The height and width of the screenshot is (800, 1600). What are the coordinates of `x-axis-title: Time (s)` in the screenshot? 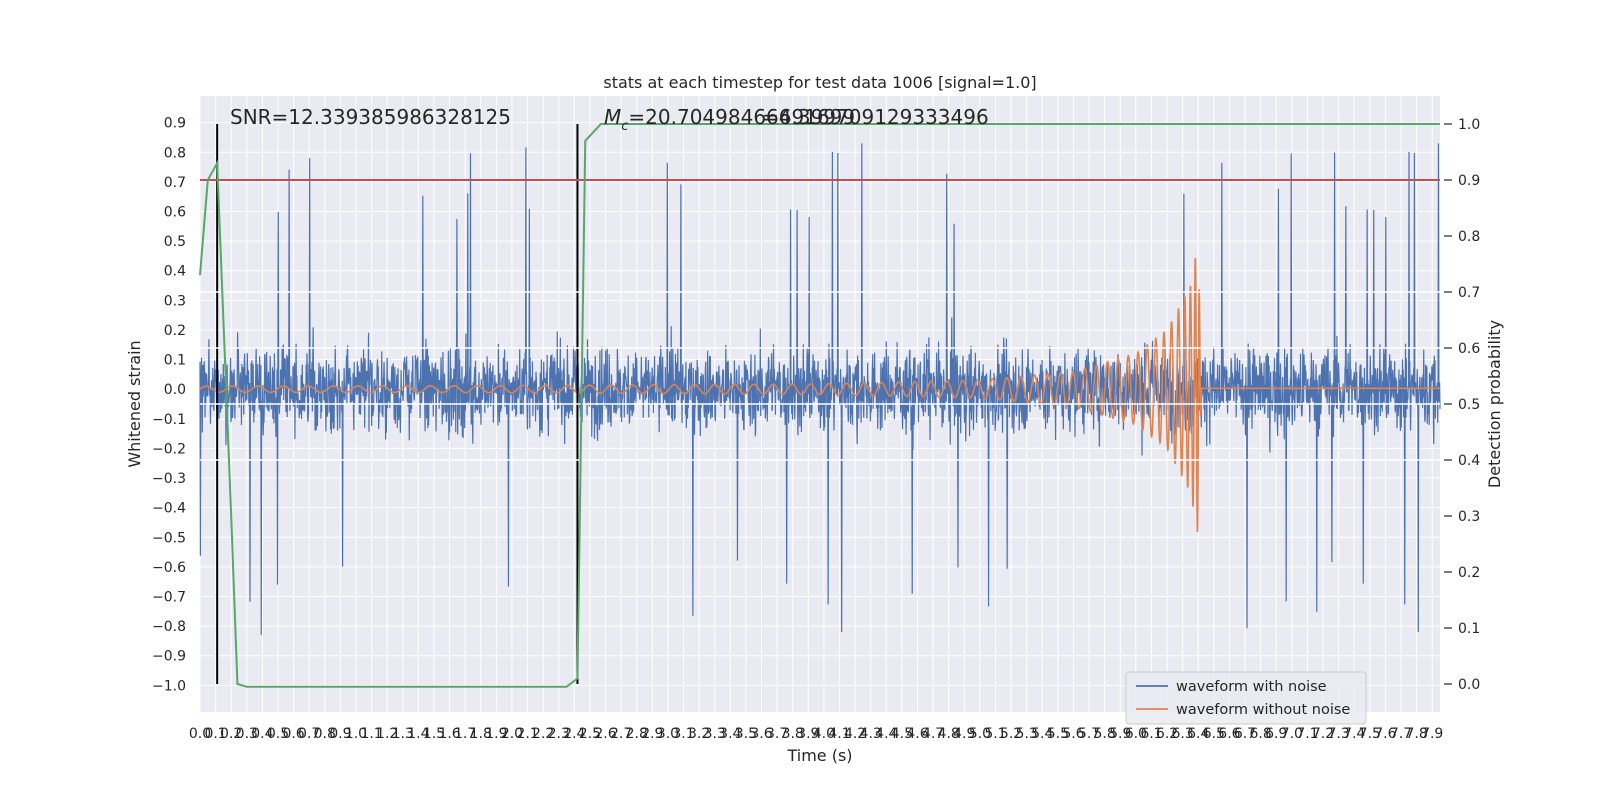 It's located at (819, 755).